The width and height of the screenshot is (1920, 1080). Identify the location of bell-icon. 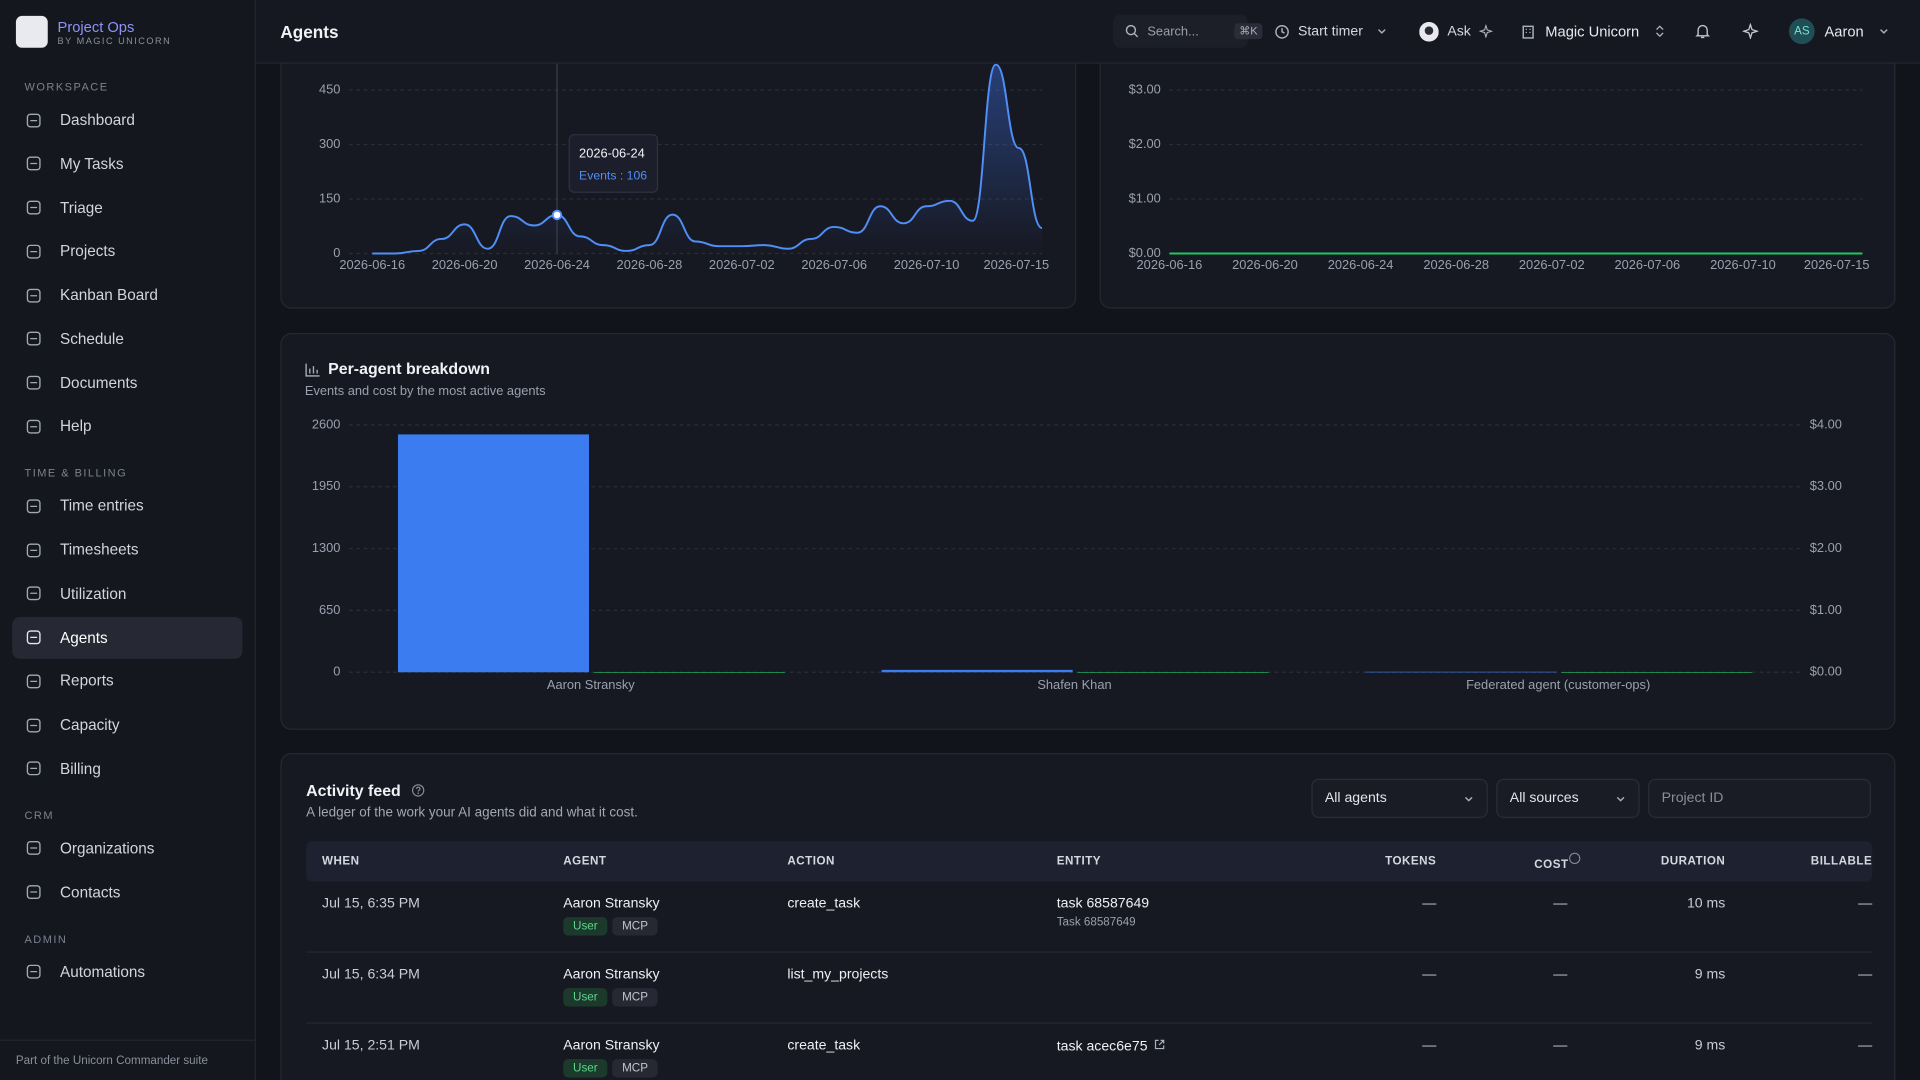
(1702, 31).